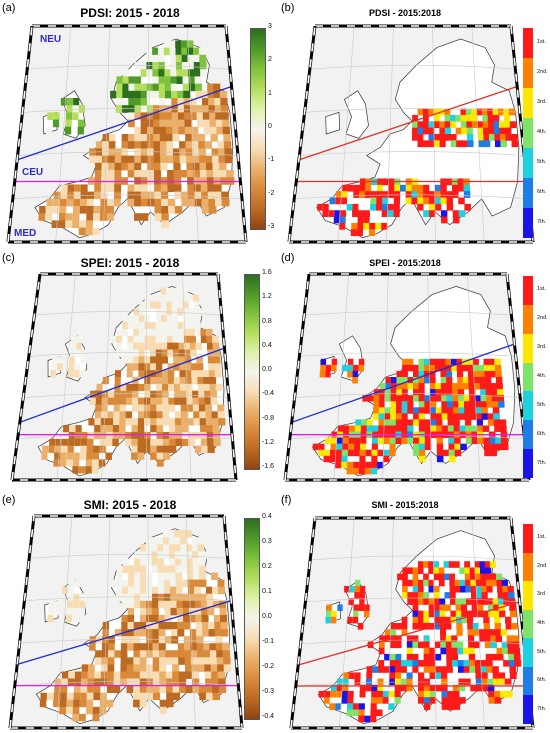  I want to click on panel-title: SMI - 2015:2018, so click(405, 505).